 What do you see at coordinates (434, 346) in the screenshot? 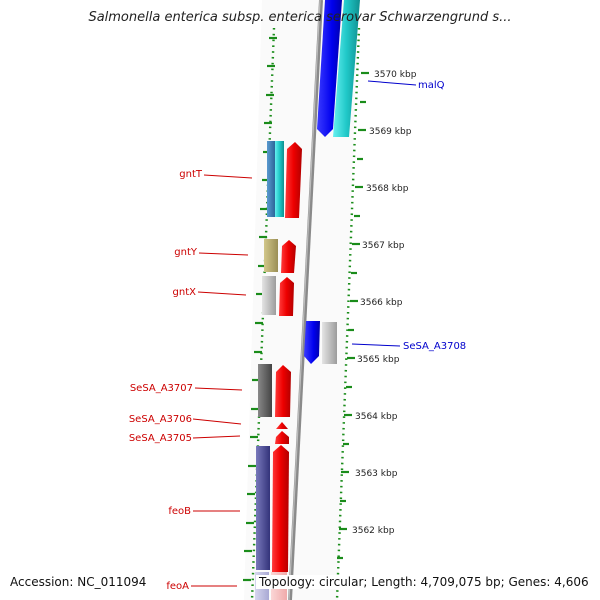
I see `gene-label-SeSA_A3708: SeSA_A3708` at bounding box center [434, 346].